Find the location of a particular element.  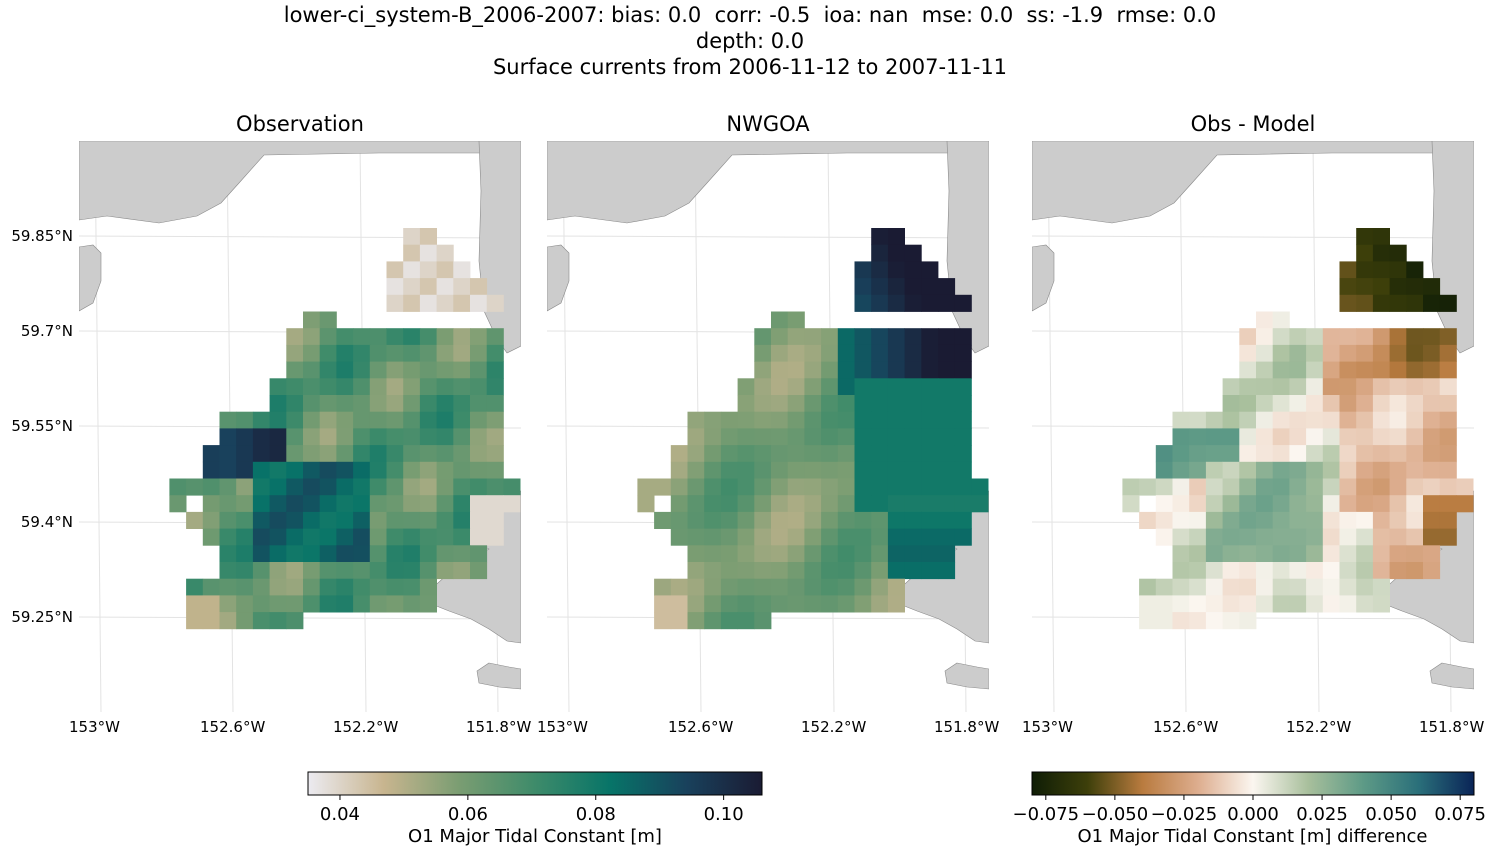

parallel-gridline is located at coordinates (768, 237).